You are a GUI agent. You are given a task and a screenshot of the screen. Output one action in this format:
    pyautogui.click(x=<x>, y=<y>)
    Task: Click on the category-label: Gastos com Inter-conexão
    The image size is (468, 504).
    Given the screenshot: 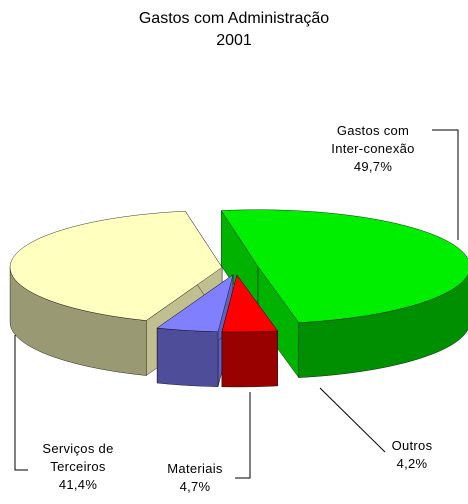 What is the action you would take?
    pyautogui.click(x=373, y=139)
    